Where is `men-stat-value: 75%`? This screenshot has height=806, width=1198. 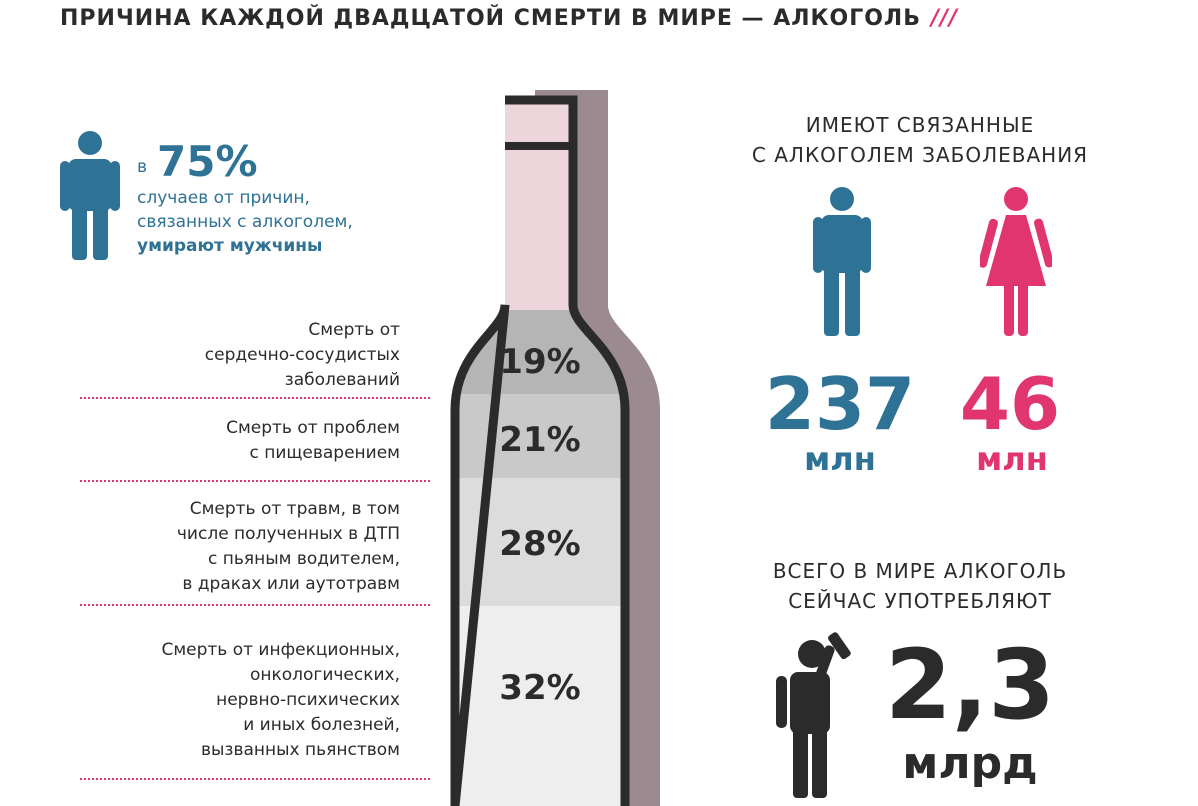 men-stat-value: 75% is located at coordinates (207, 161).